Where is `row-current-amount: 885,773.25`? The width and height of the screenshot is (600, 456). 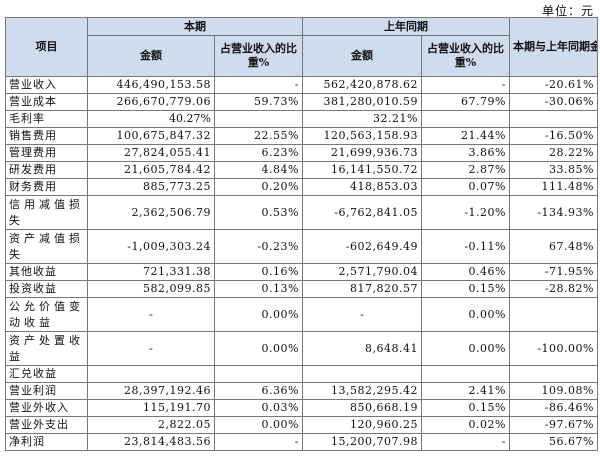
row-current-amount: 885,773.25 is located at coordinates (151, 187).